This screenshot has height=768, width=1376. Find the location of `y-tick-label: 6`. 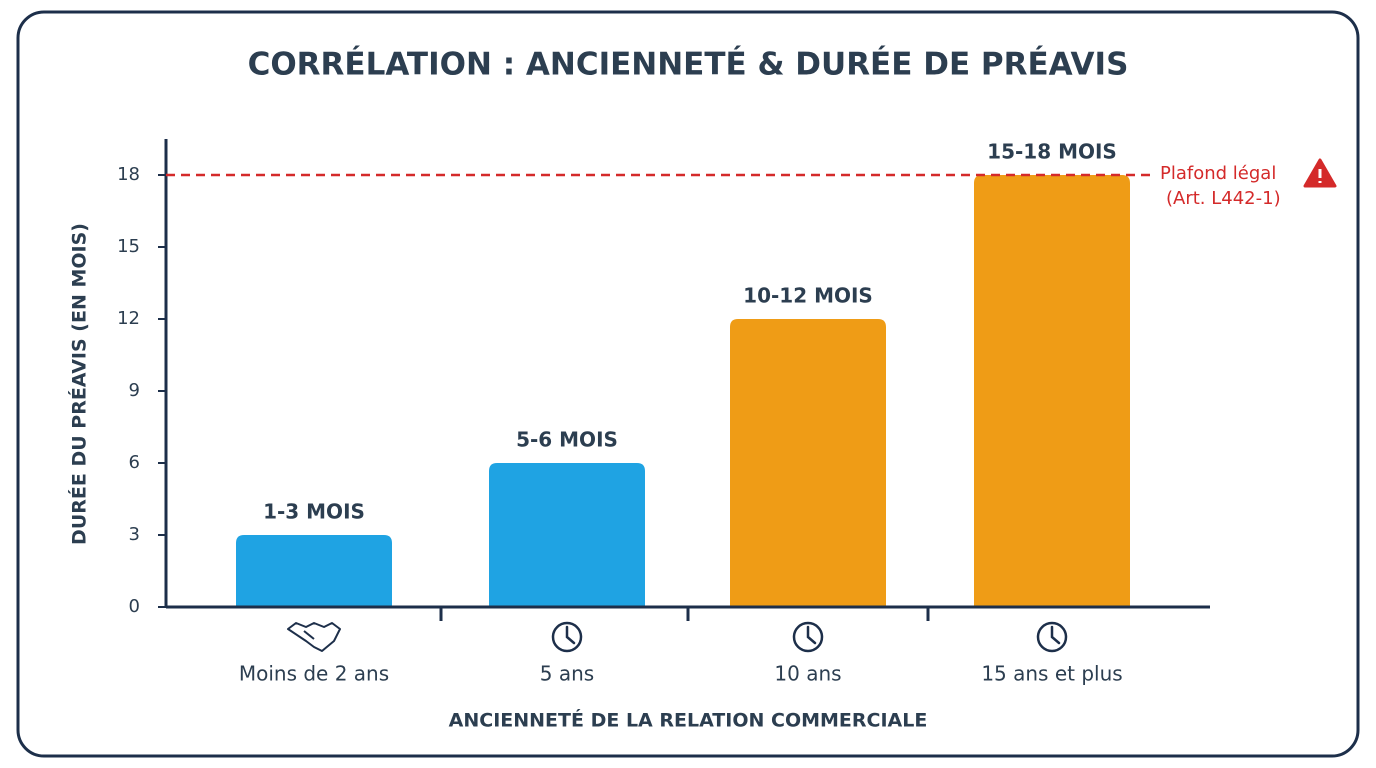

y-tick-label: 6 is located at coordinates (134, 462).